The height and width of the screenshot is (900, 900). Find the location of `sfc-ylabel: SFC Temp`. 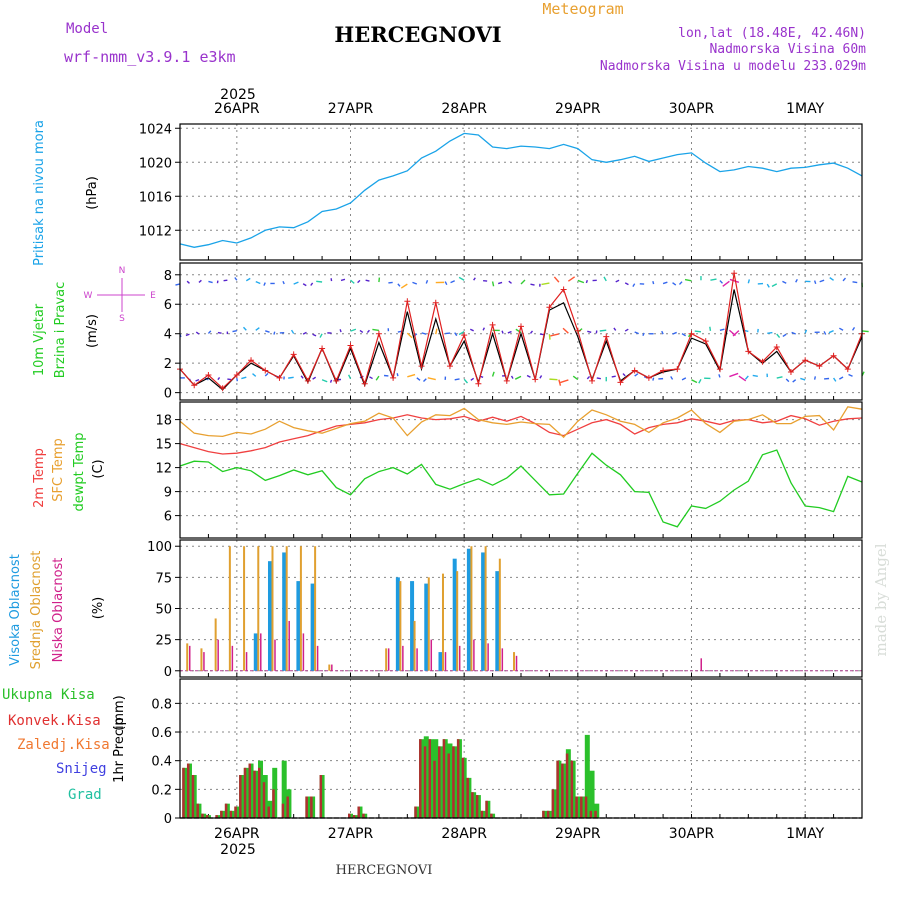

sfc-ylabel: SFC Temp is located at coordinates (58, 470).